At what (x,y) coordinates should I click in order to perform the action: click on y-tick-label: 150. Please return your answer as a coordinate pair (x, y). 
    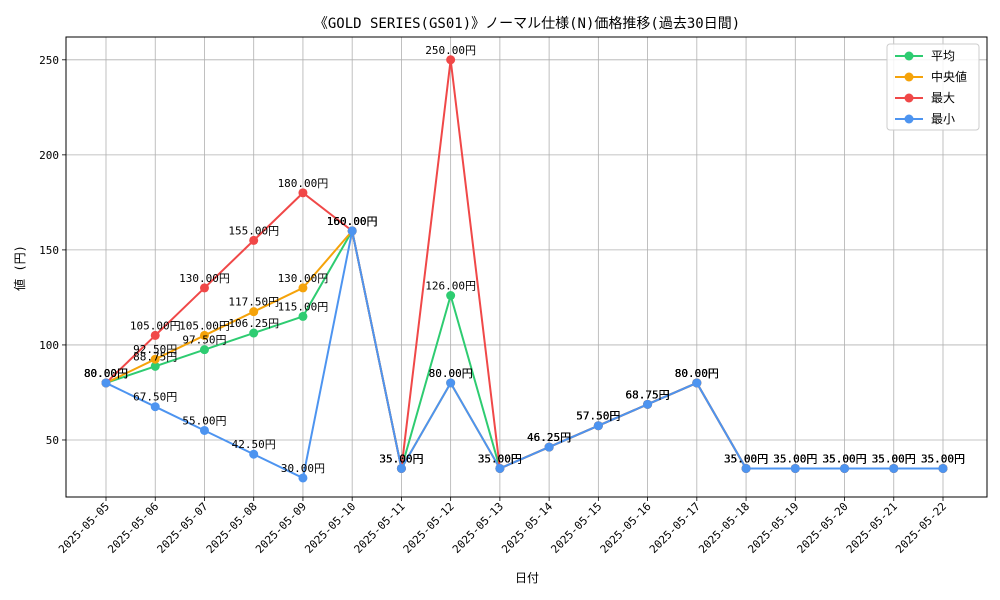
    Looking at the image, I should click on (49, 250).